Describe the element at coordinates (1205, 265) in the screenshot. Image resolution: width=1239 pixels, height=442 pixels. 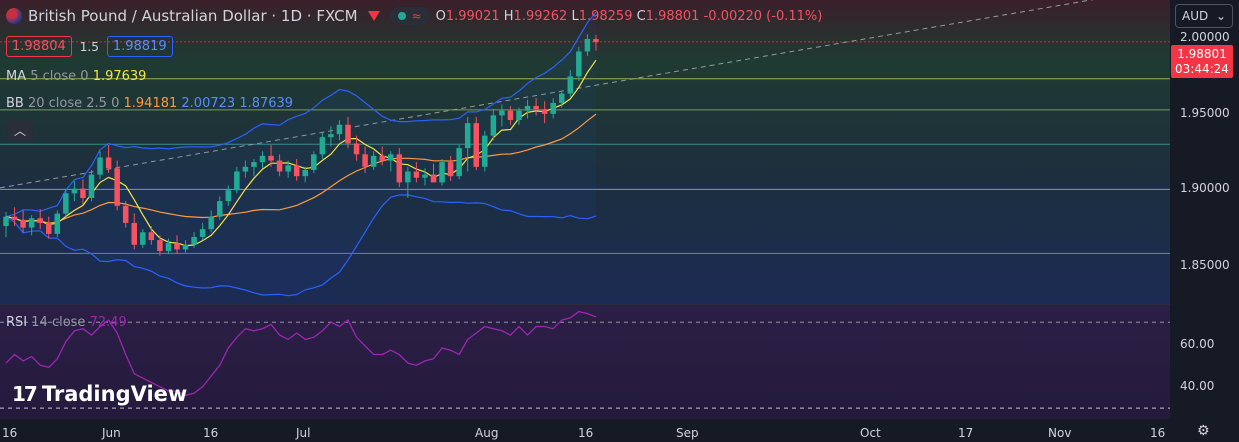
I see `y-tick-label: 1.85000` at that location.